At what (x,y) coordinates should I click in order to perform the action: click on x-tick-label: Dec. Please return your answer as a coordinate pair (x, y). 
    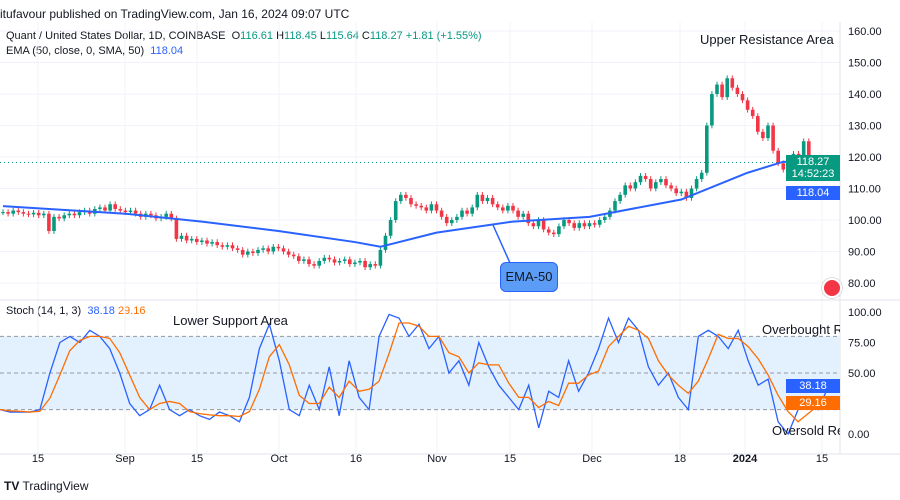
    Looking at the image, I should click on (592, 459).